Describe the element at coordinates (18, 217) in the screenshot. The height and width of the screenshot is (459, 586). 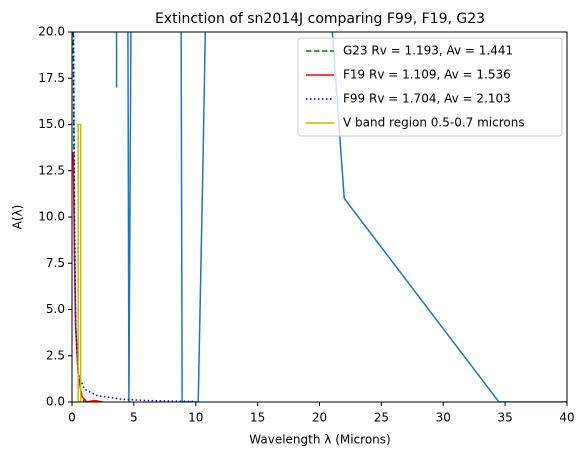
I see `y-axis-label: A(λ)` at that location.